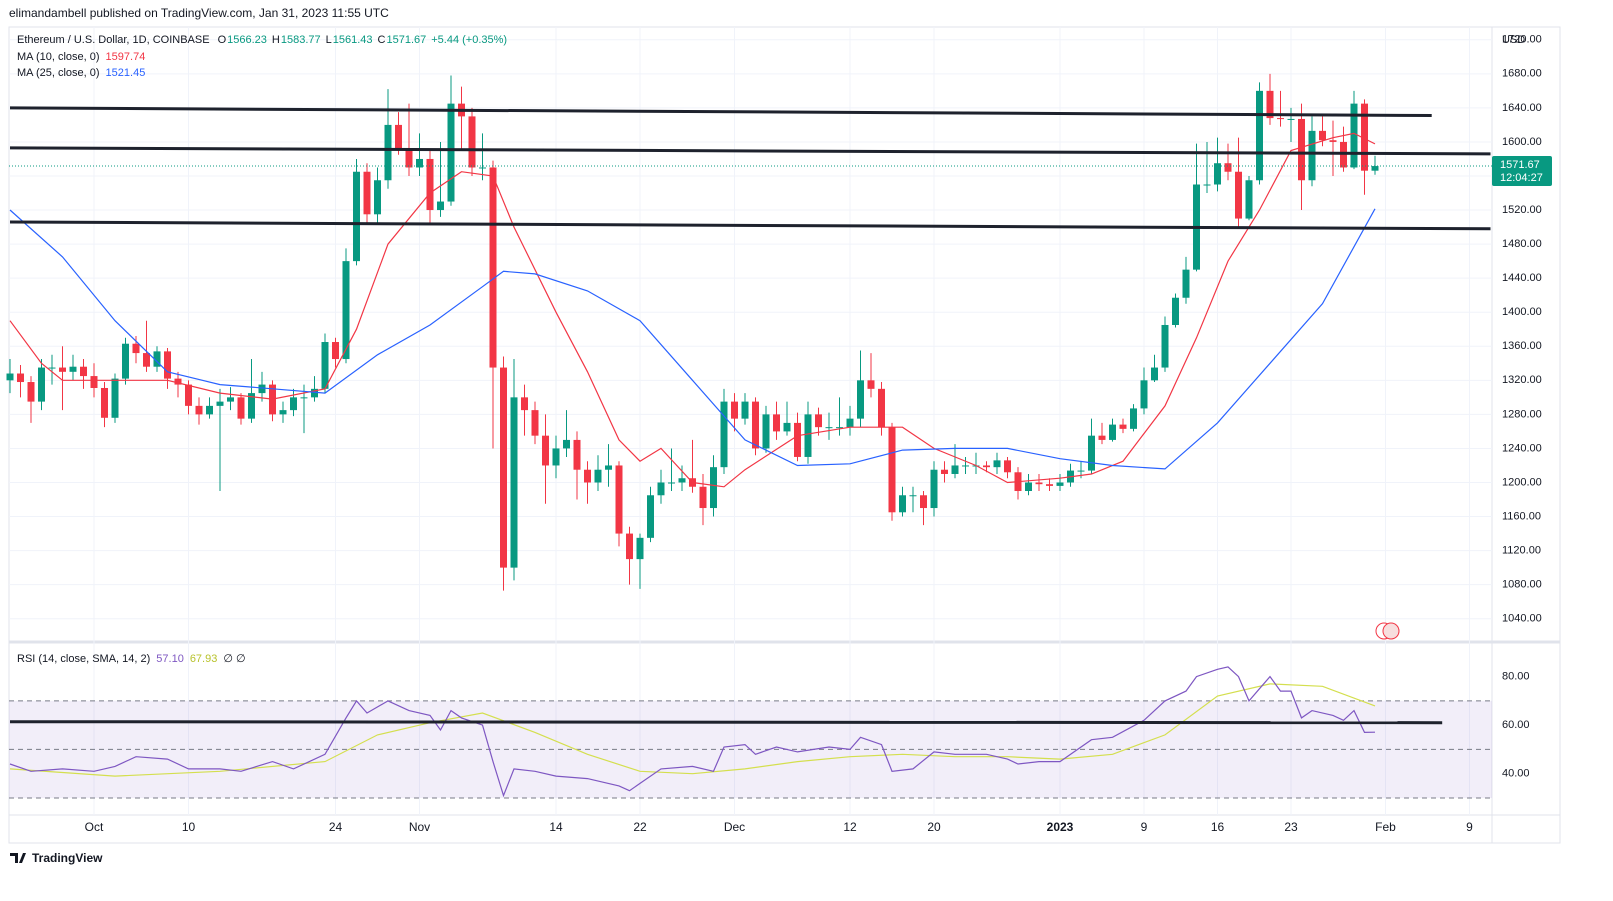  I want to click on rsi-tick-label: 60.00, so click(1516, 725).